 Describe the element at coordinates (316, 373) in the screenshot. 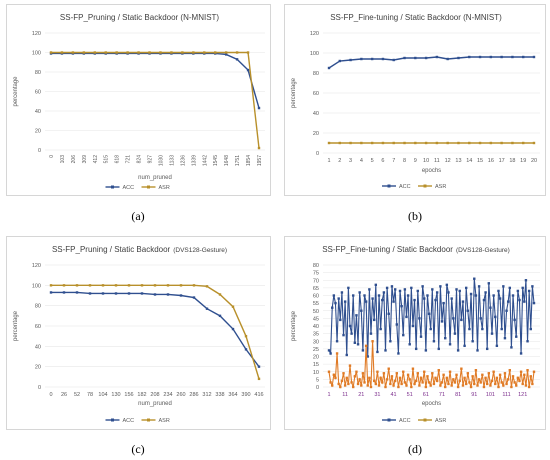

I see `y-tick-label: 10` at that location.